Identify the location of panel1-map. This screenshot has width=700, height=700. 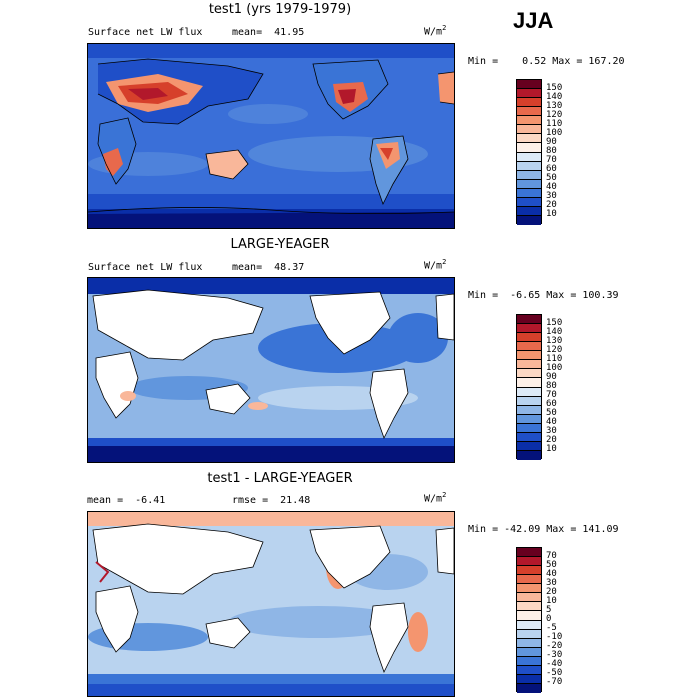
(271, 136).